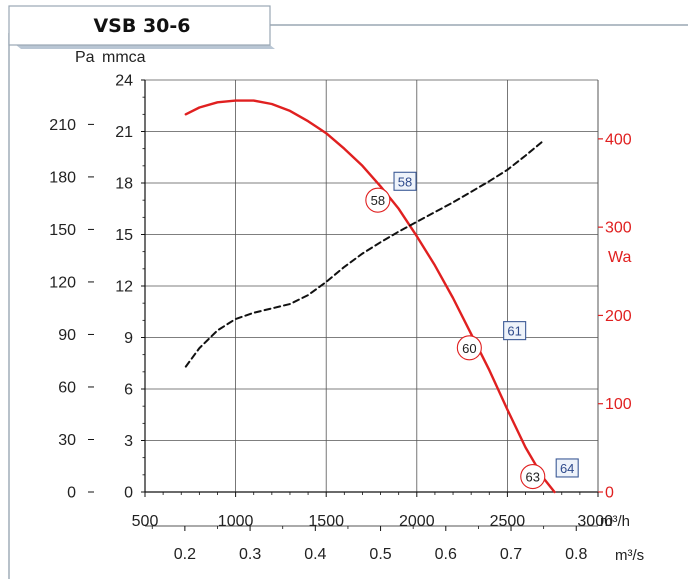  What do you see at coordinates (128, 493) in the screenshot?
I see `mmca-tick-label: 0` at bounding box center [128, 493].